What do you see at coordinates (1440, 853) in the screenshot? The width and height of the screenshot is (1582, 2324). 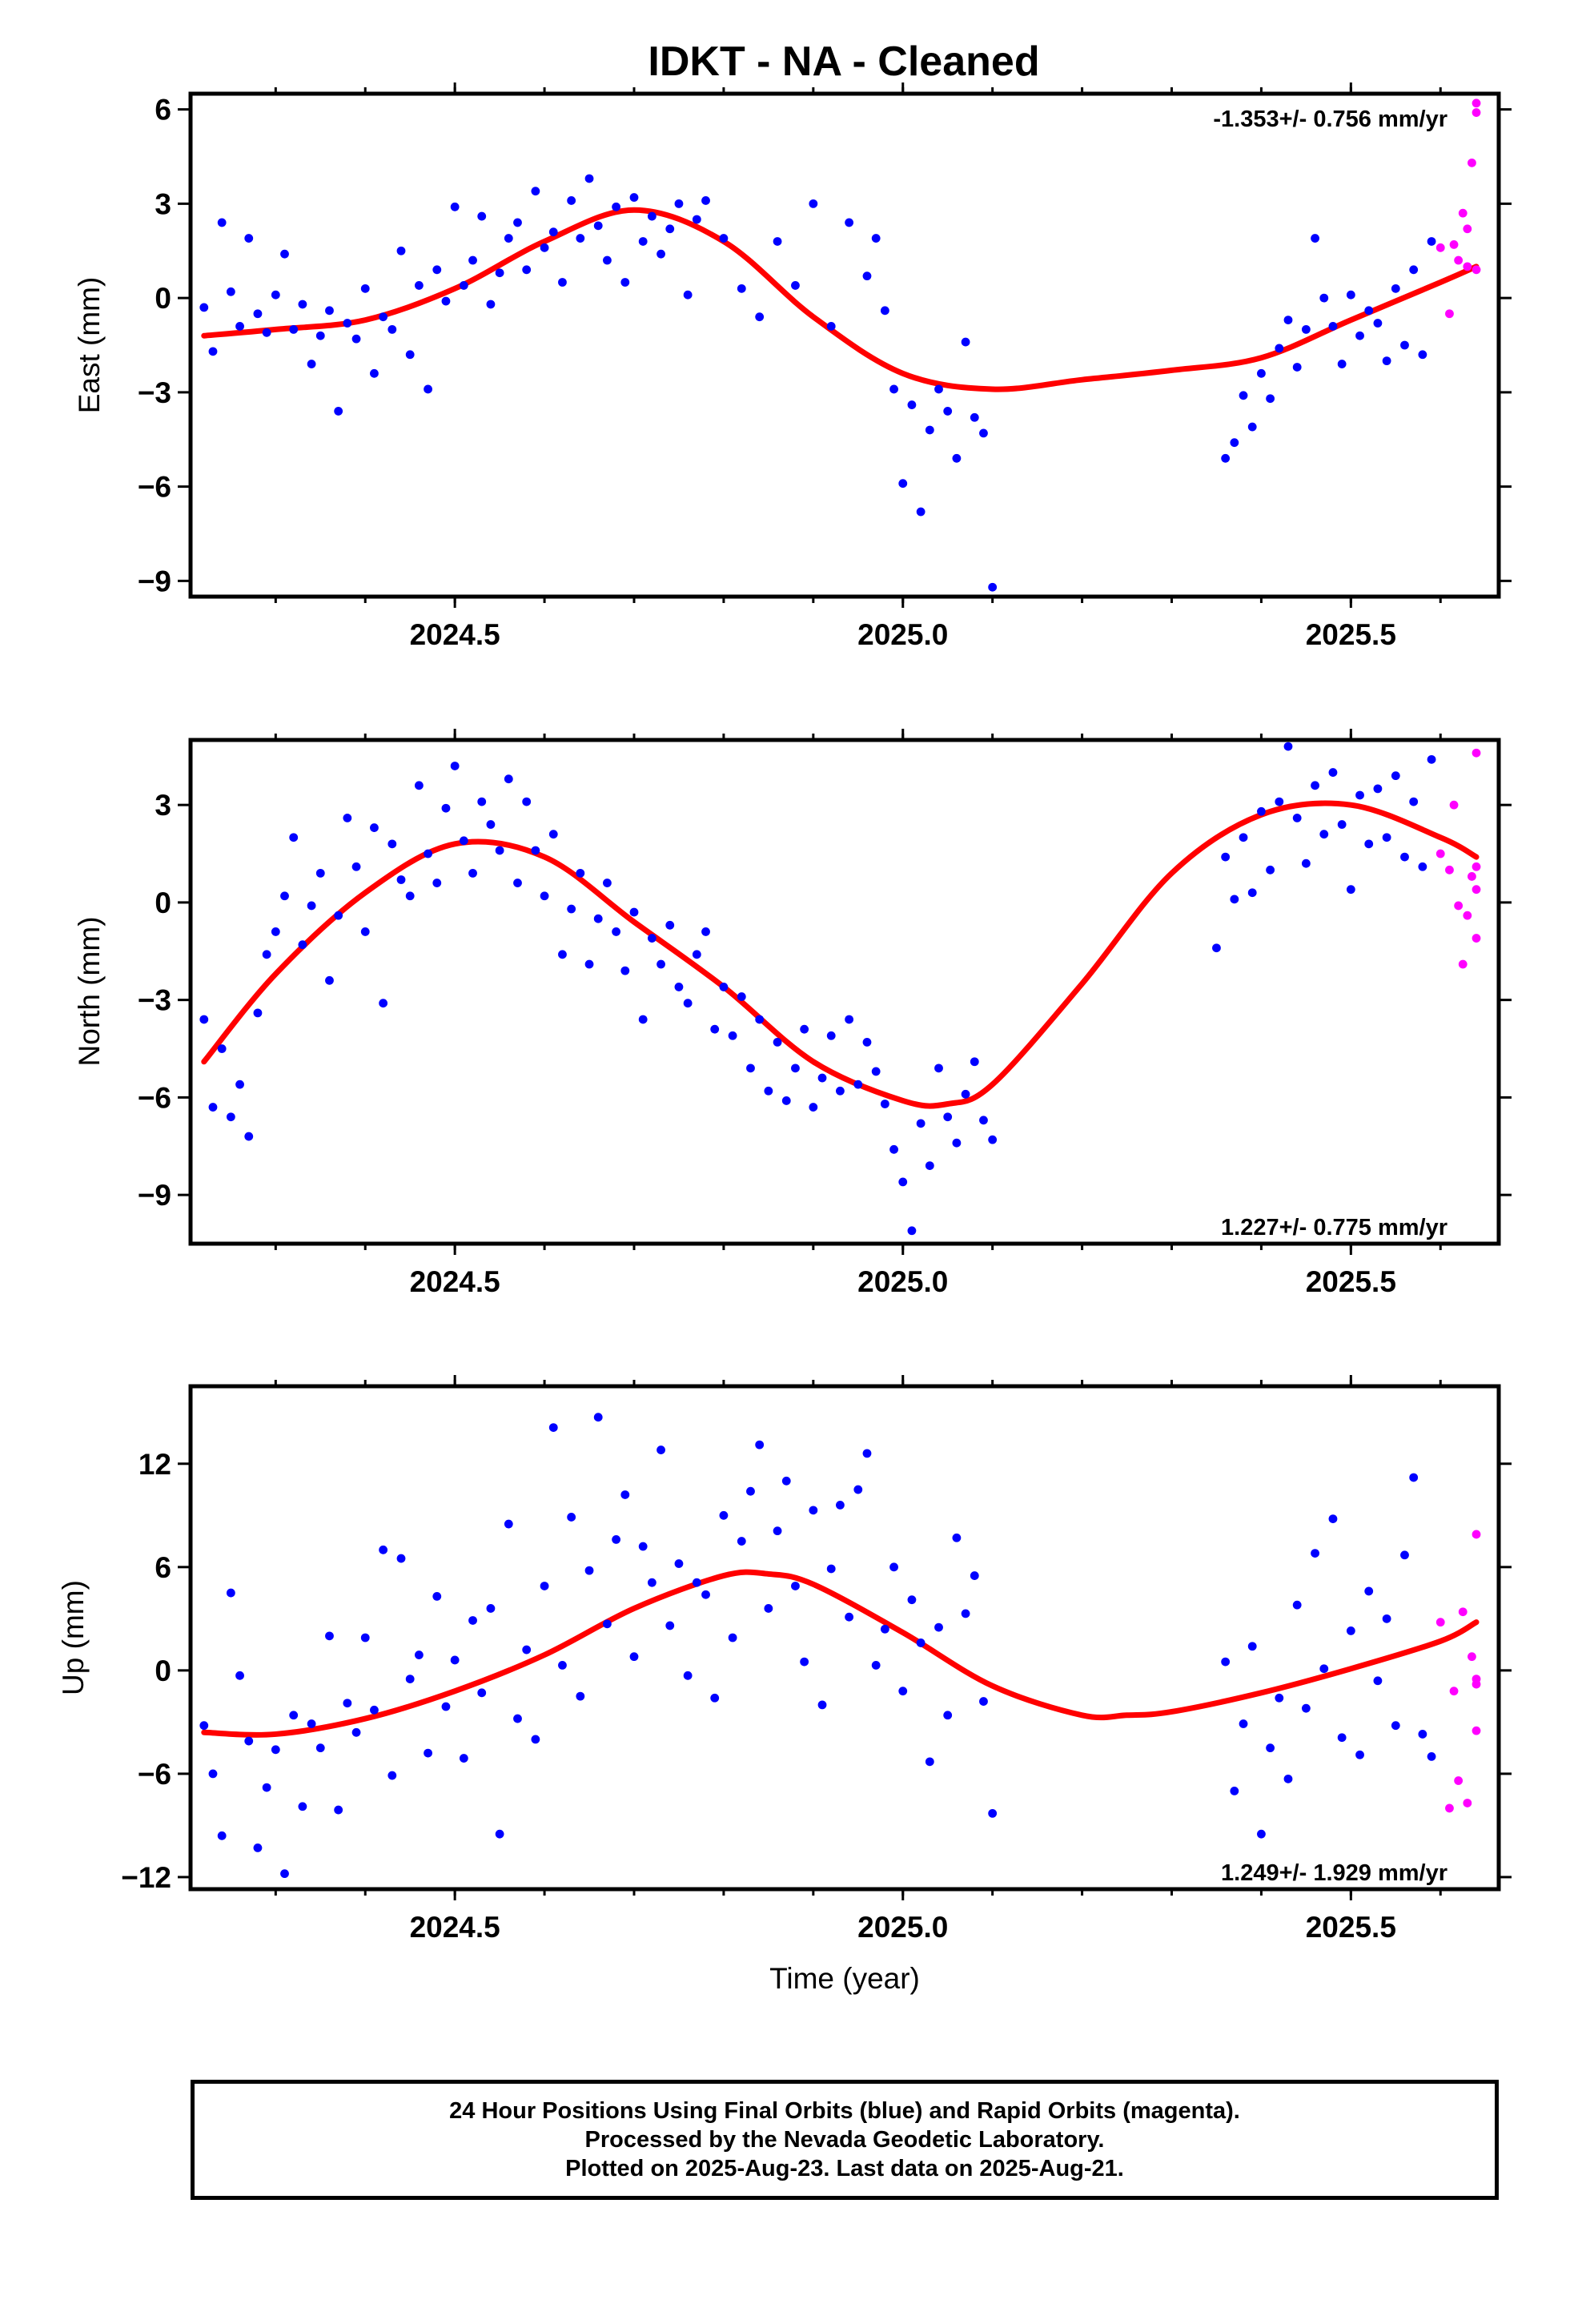 I see `north-rapid-orbit-point` at bounding box center [1440, 853].